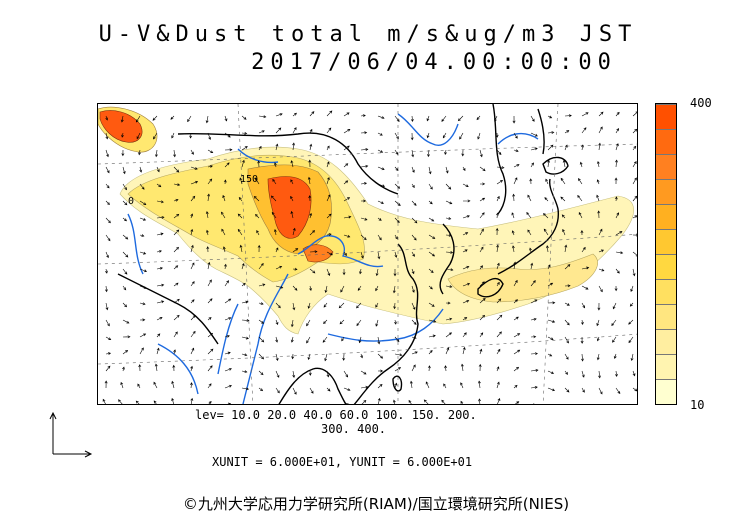 The height and width of the screenshot is (532, 752). I want to click on contour-label-zero: 0, so click(131, 201).